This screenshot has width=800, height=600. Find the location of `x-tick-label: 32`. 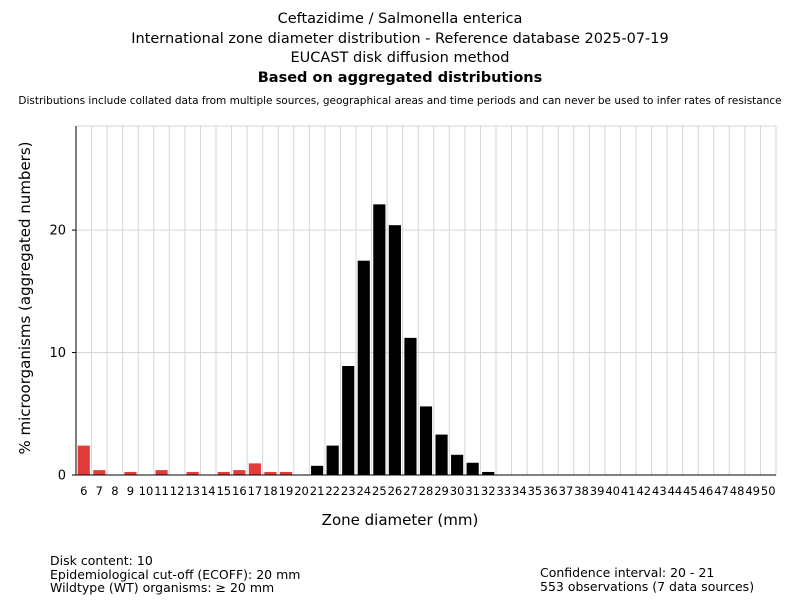

x-tick-label: 32 is located at coordinates (488, 491).